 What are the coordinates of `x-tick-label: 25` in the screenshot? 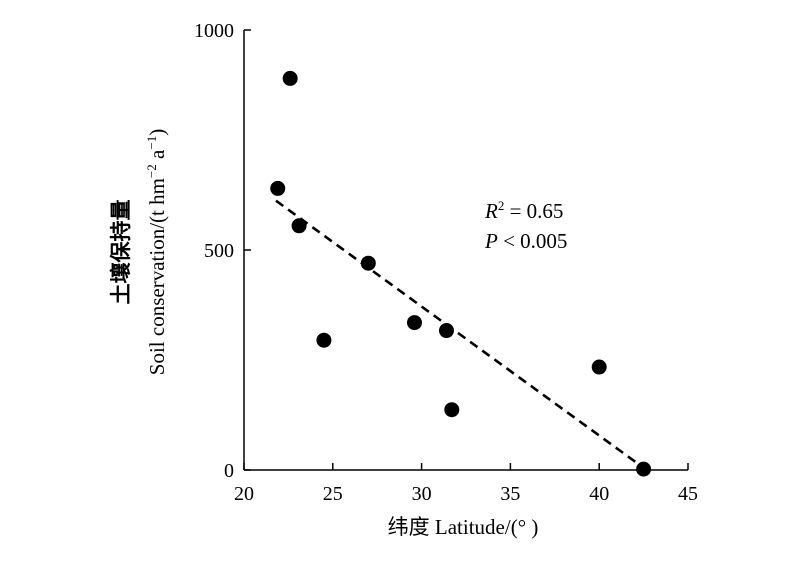 It's located at (333, 494).